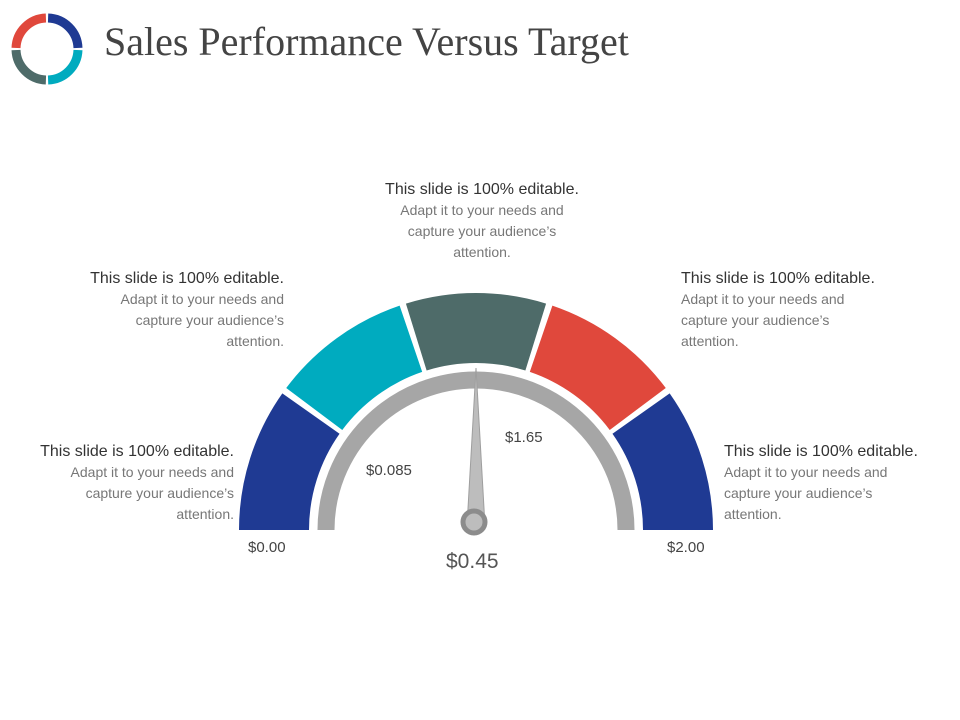 Image resolution: width=960 pixels, height=720 pixels. I want to click on scale-max-label: $2.00, so click(686, 547).